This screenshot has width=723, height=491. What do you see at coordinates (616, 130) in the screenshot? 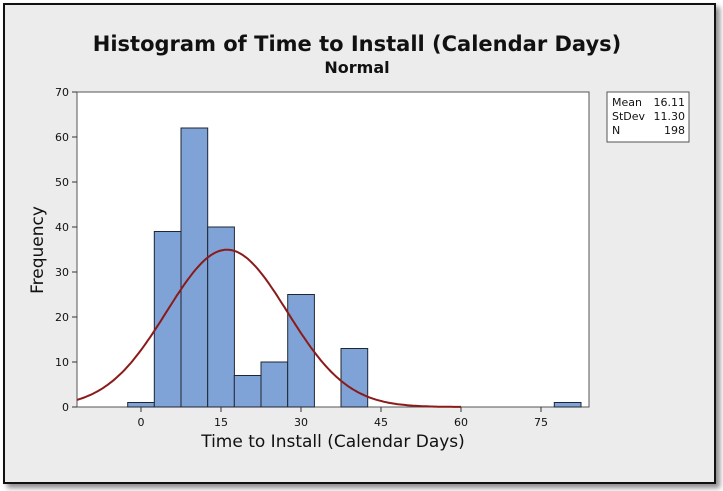
I see `legend-label: N` at bounding box center [616, 130].